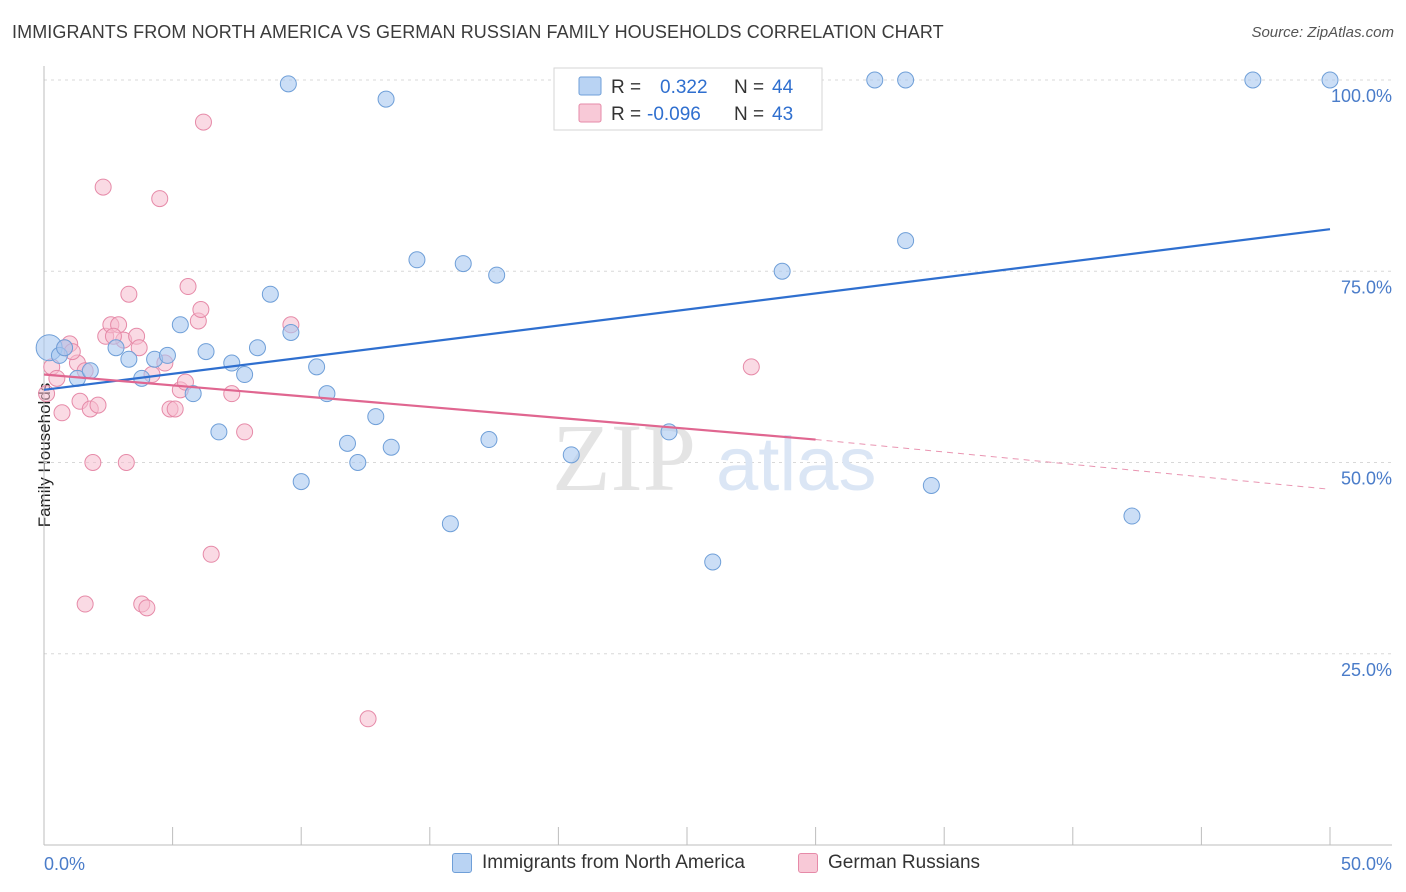 Image resolution: width=1406 pixels, height=892 pixels. I want to click on legend-label-immigrants: Immigrants from North America, so click(613, 862).